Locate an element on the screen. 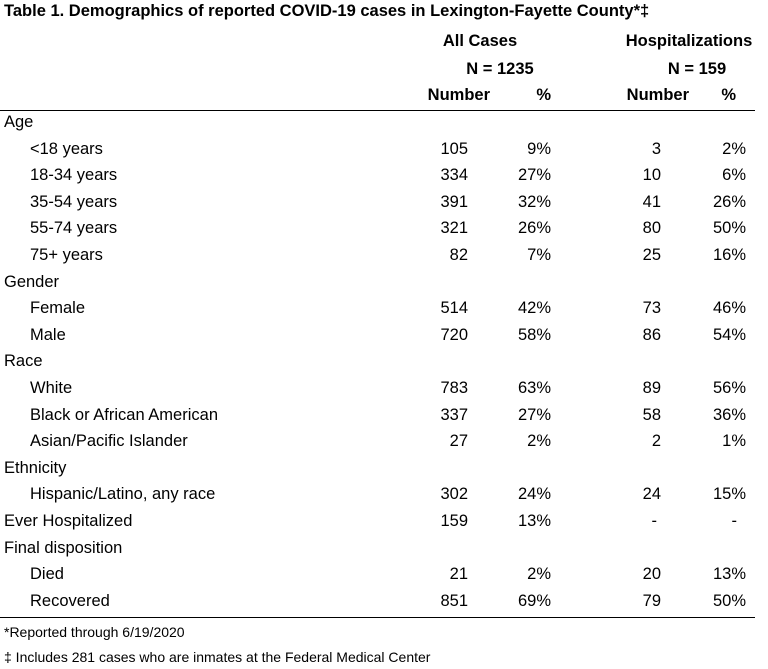 This screenshot has height=669, width=768. row-label: Asian/Pacific Islander is located at coordinates (109, 441).